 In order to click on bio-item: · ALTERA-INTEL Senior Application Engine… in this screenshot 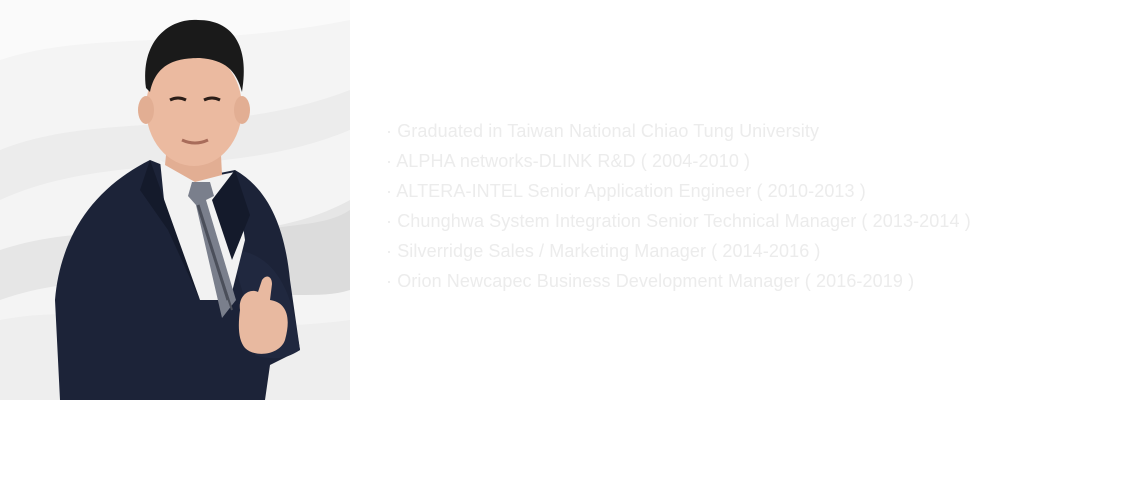, I will do `click(626, 191)`.